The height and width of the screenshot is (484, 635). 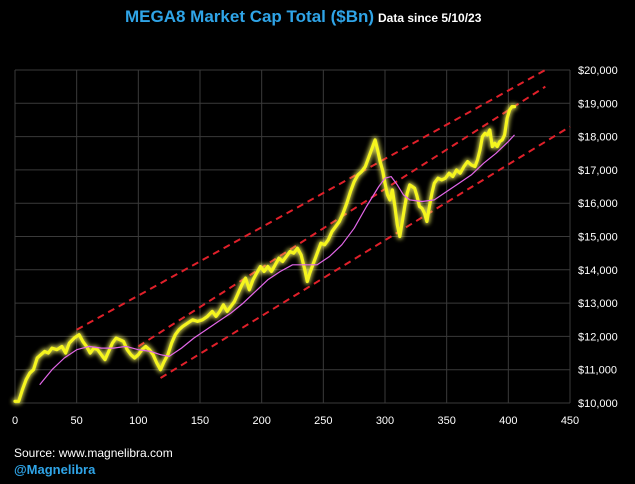 I want to click on y-tick-label: $19,000, so click(x=598, y=104).